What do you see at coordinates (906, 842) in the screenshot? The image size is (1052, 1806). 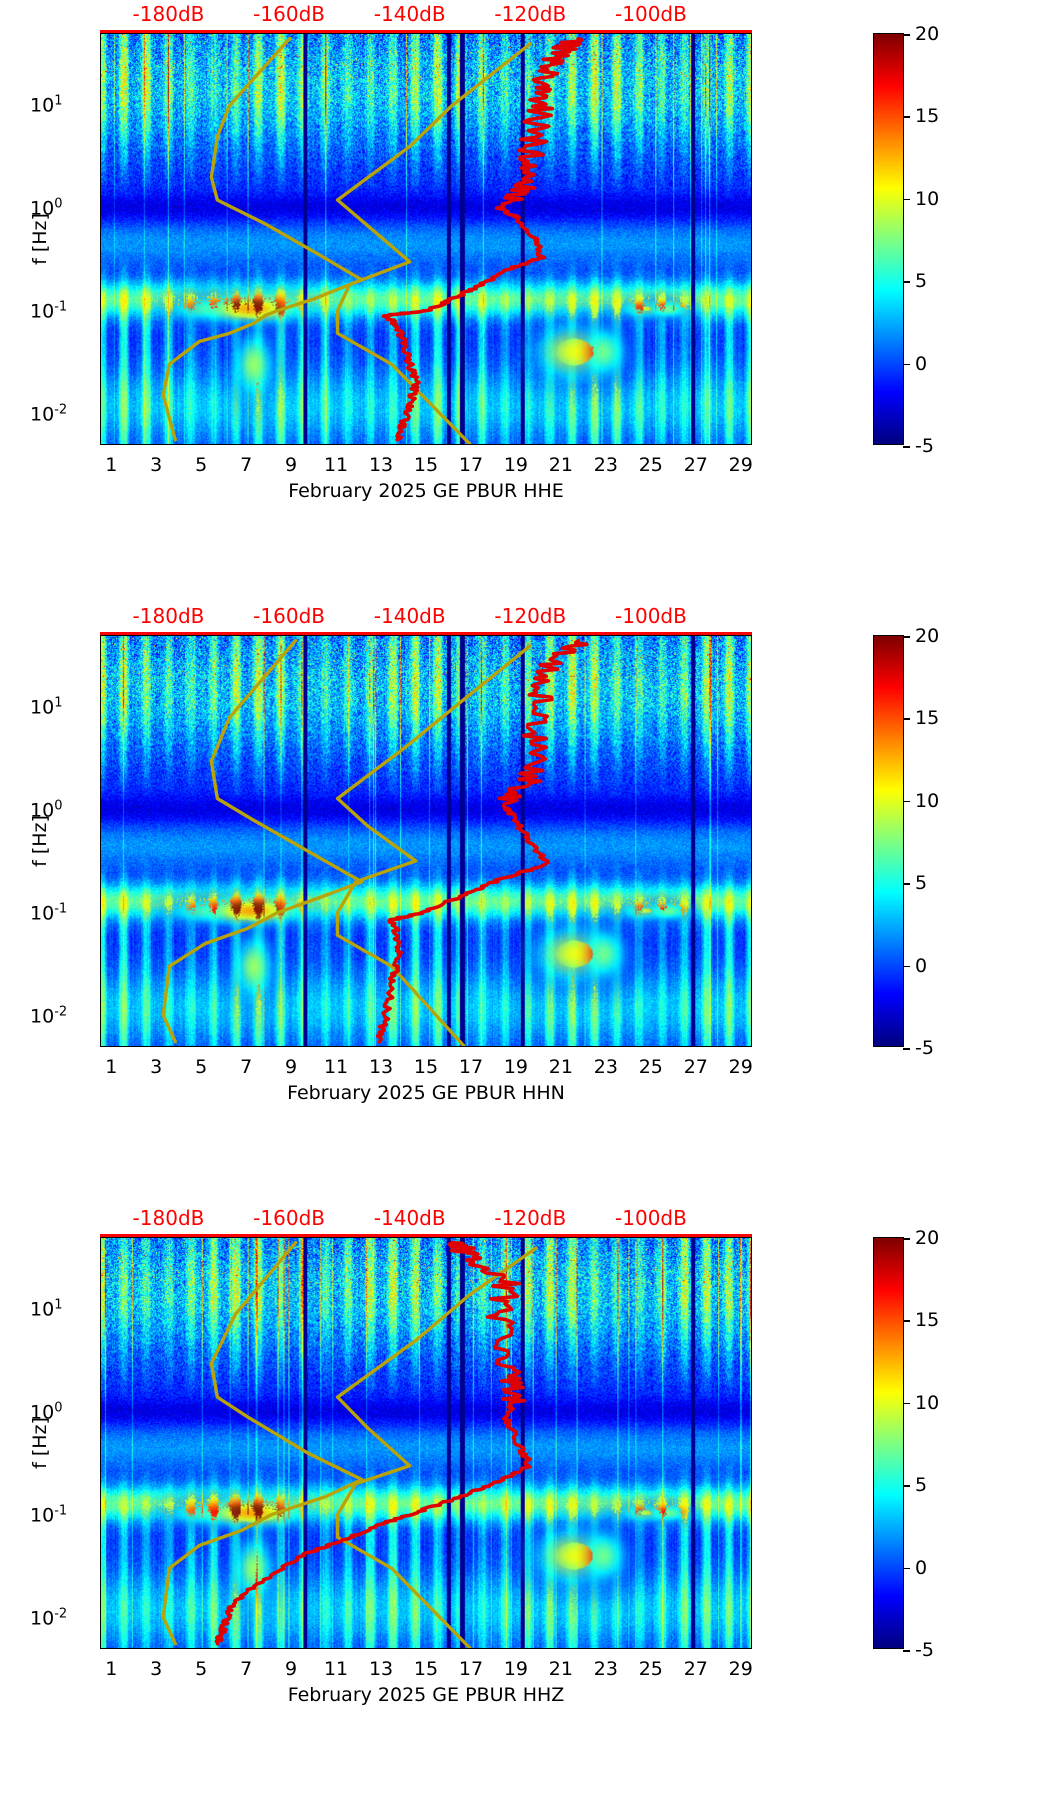 I see `colorbar: 20 15 10 5 0 -5` at bounding box center [906, 842].